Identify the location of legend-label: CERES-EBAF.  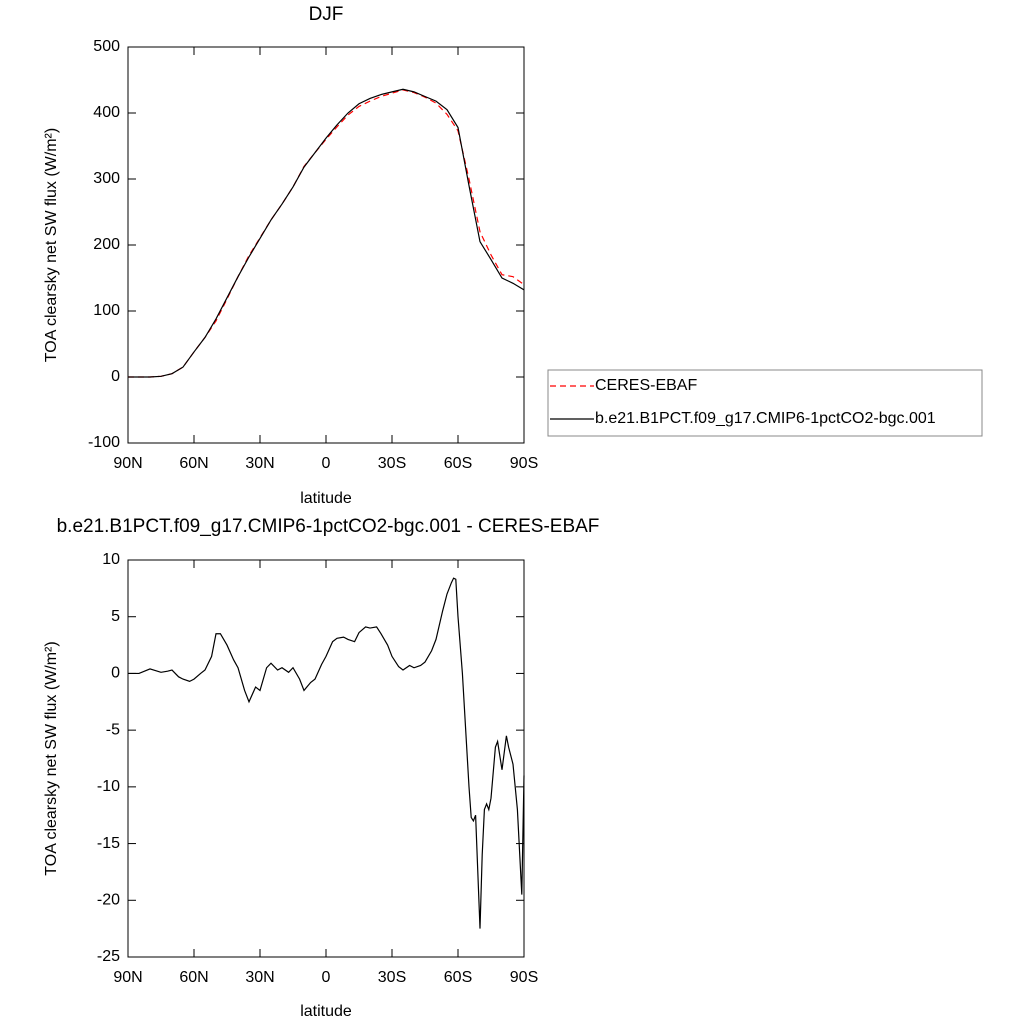
(646, 385).